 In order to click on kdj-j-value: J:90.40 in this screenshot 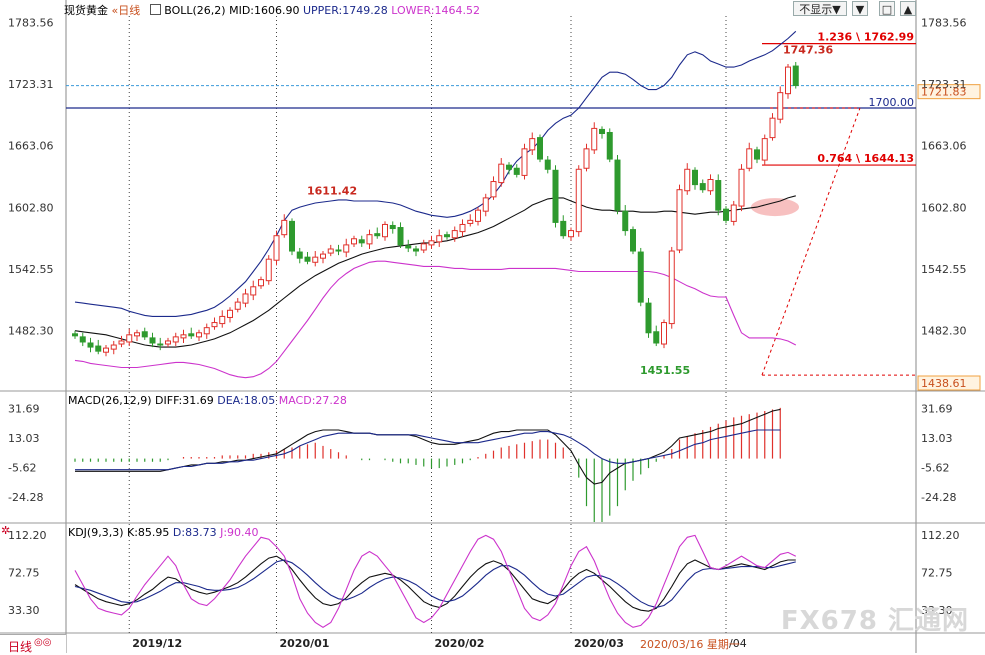, I will do `click(239, 532)`.